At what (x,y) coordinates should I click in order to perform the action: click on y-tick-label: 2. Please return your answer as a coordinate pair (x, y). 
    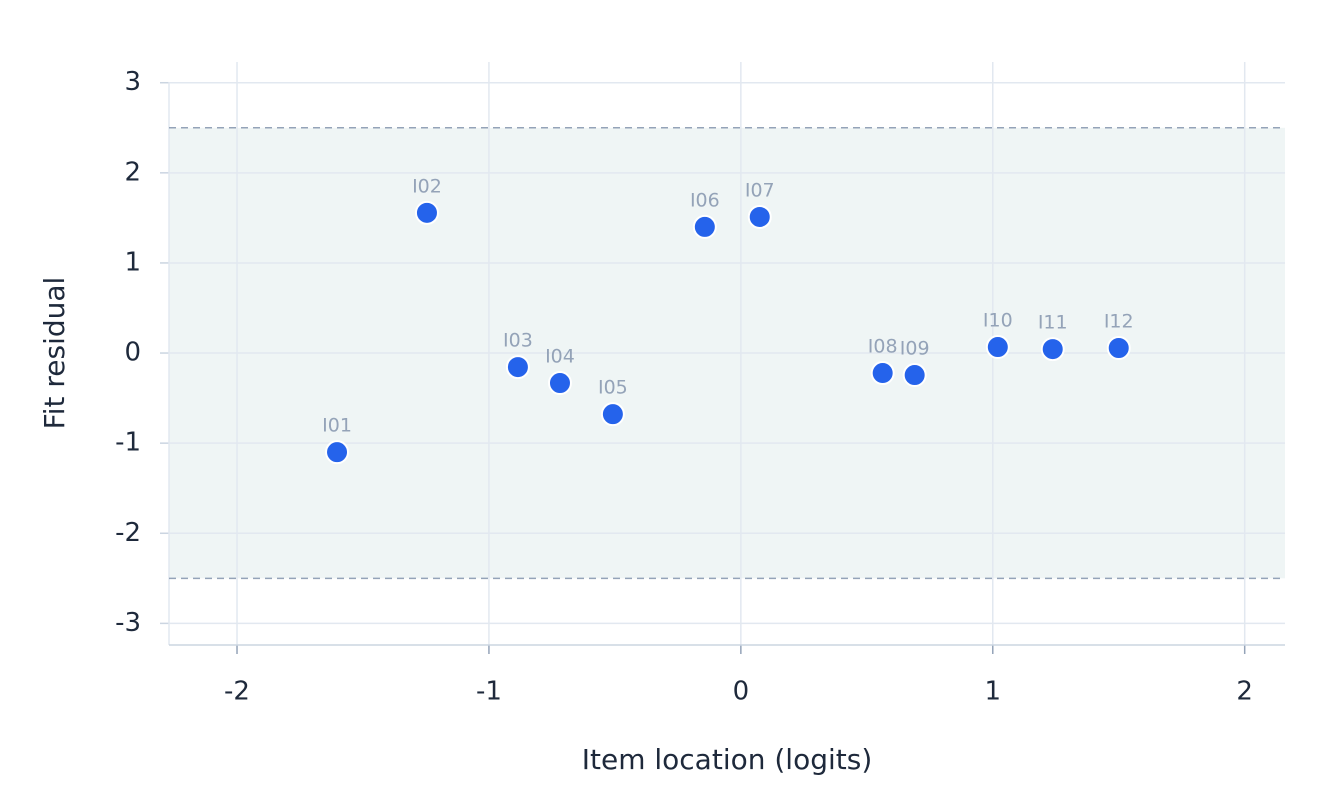
    Looking at the image, I should click on (132, 172).